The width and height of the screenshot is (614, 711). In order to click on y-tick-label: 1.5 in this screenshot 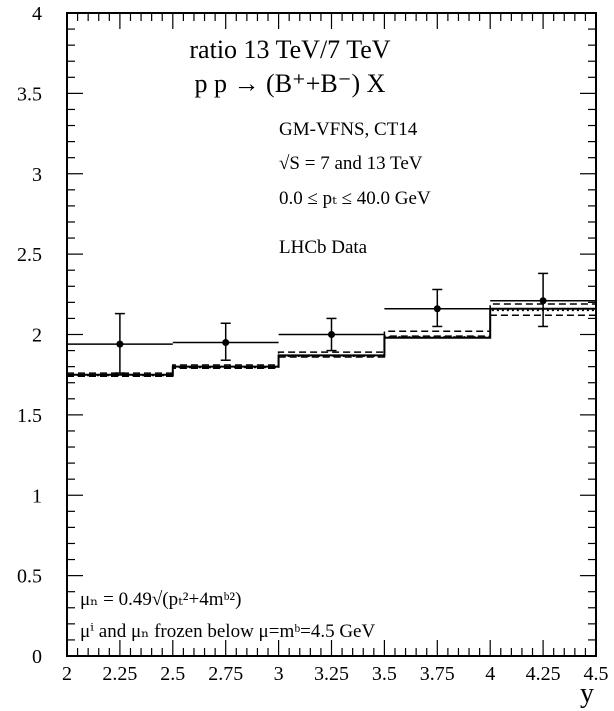, I will do `click(29, 416)`.